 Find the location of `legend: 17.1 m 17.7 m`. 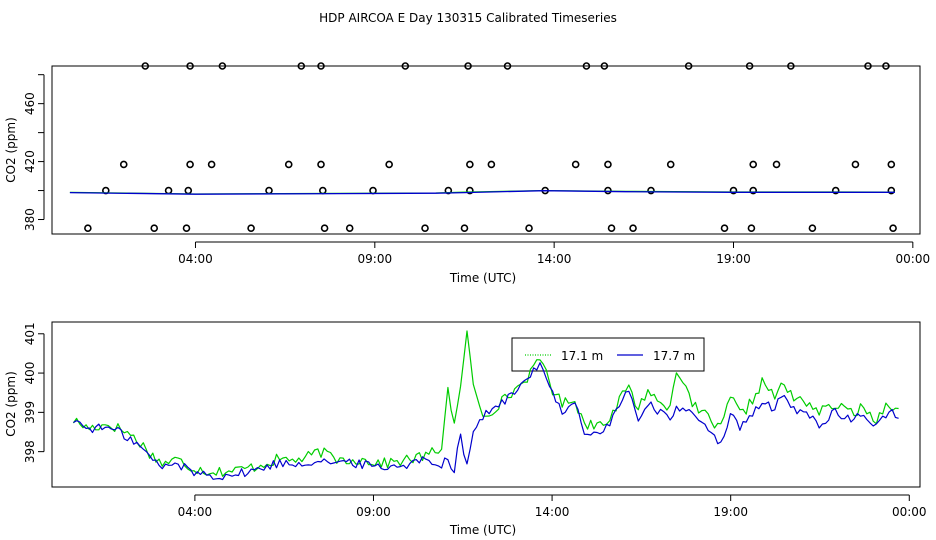

legend: 17.1 m 17.7 m is located at coordinates (608, 354).